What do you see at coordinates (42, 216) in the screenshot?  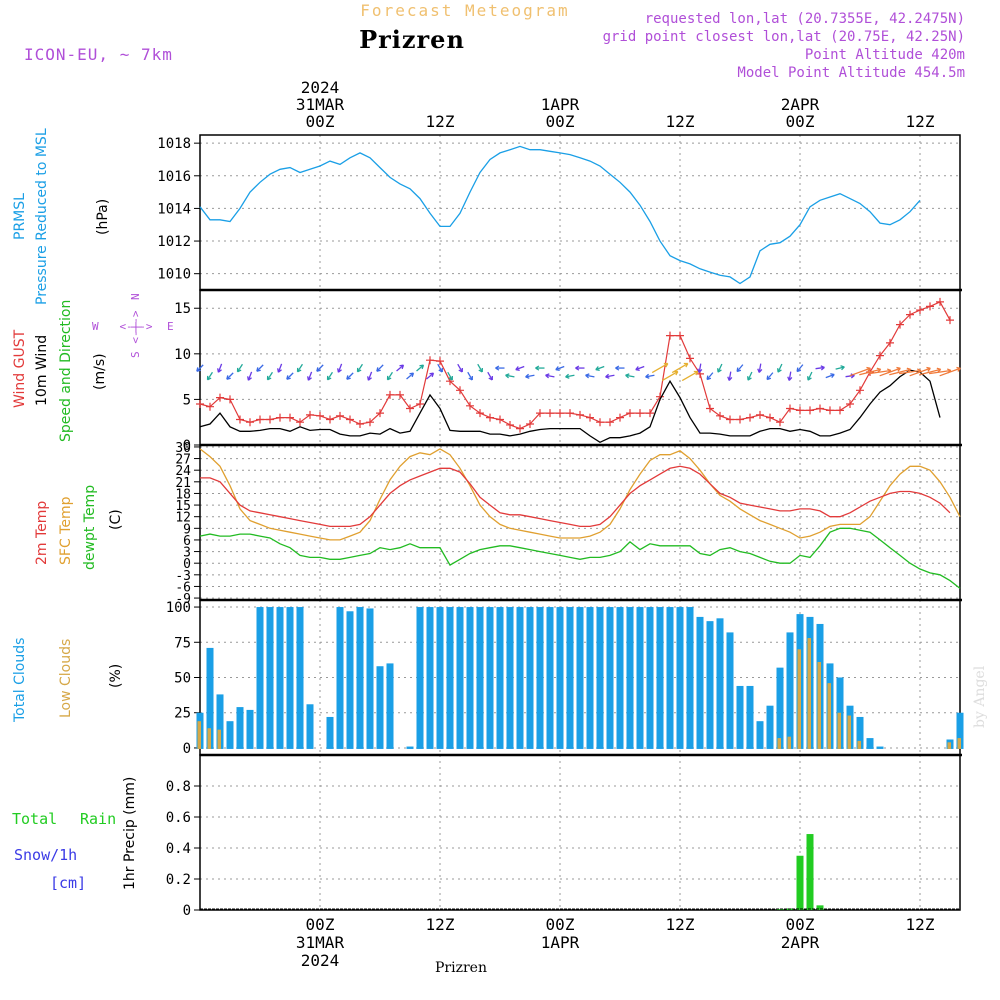 I see `pressure-label-2: Pressure Reduced to MSL` at bounding box center [42, 216].